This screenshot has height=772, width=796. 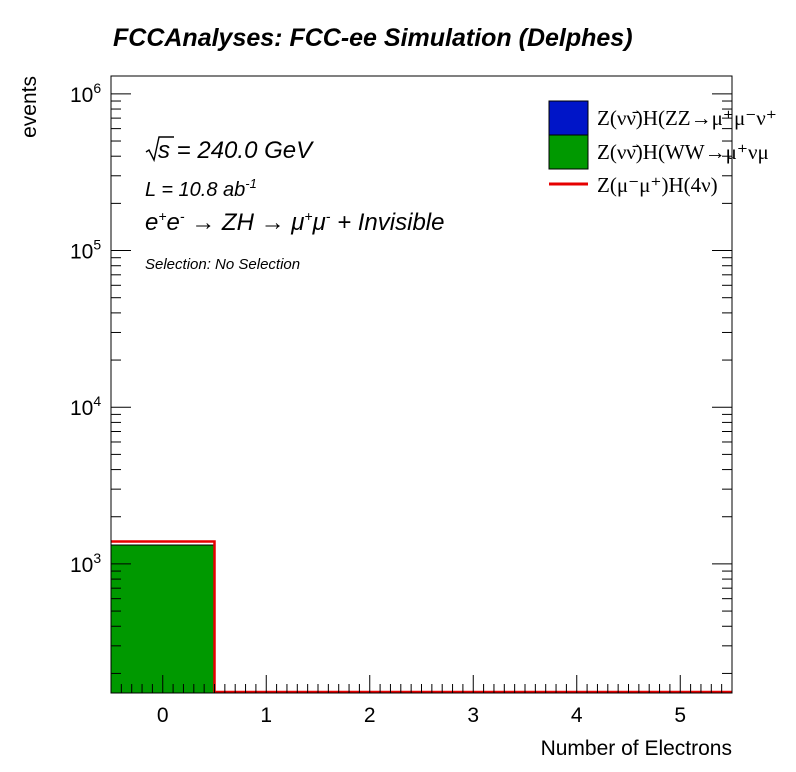 What do you see at coordinates (29, 107) in the screenshot?
I see `y-axis-label: events` at bounding box center [29, 107].